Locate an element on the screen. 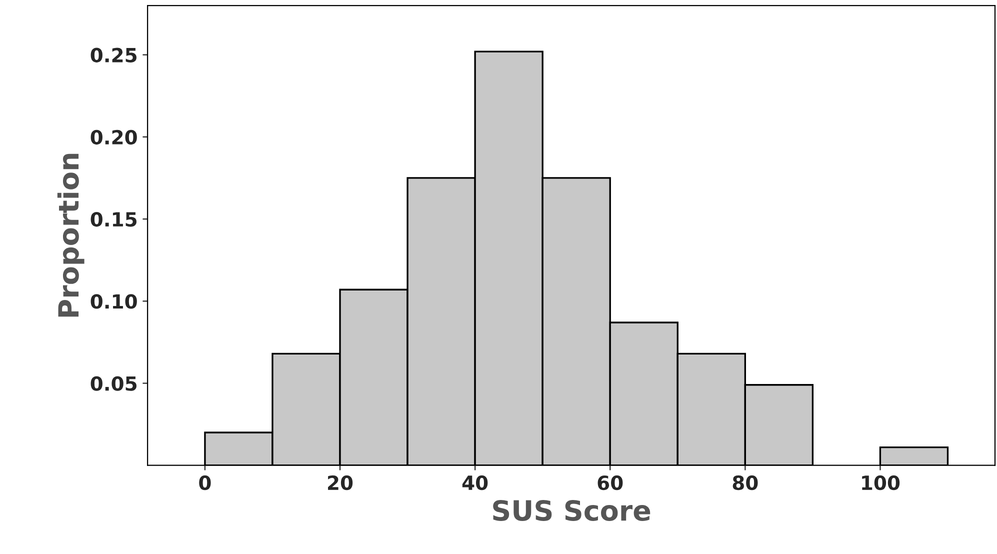 This screenshot has width=997, height=554. x-tick-label: 0 is located at coordinates (205, 482).